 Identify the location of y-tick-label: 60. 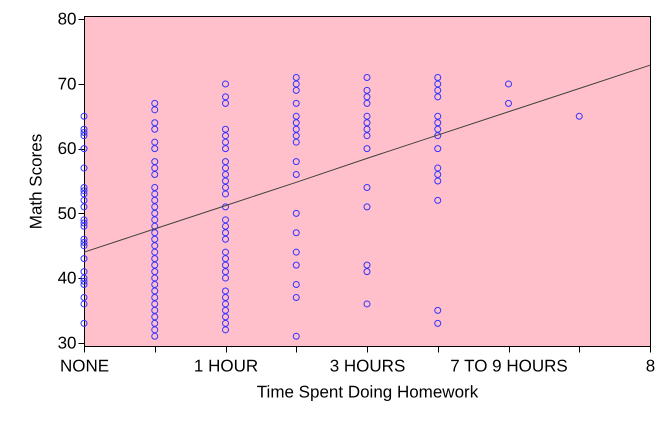
(67, 148).